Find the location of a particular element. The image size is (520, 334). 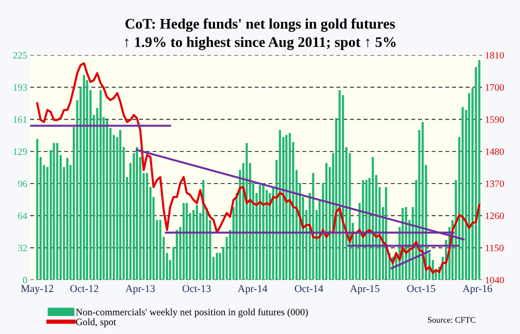

y-tick-label: 193 is located at coordinates (20, 87).